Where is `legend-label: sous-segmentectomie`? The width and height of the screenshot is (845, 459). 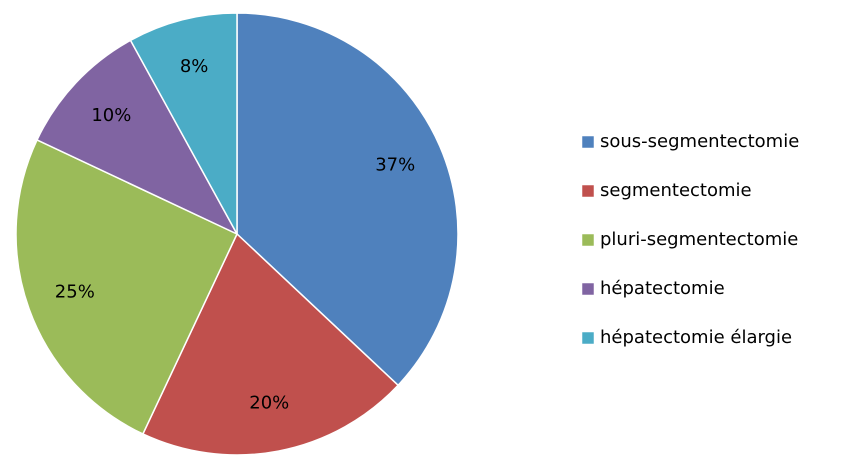
legend-label: sous-segmentectomie is located at coordinates (699, 141).